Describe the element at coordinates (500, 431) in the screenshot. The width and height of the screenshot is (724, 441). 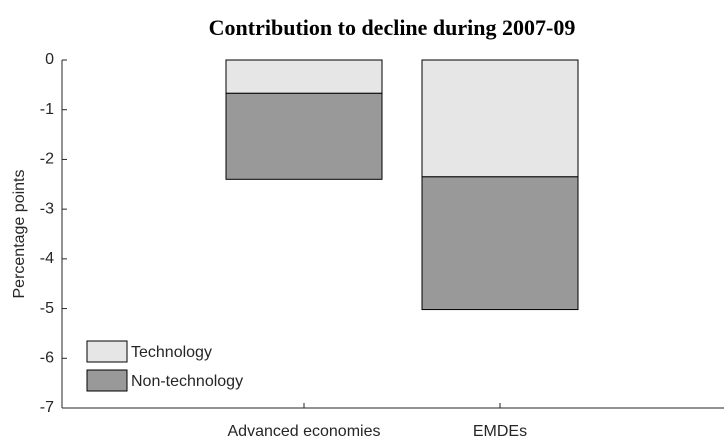
I see `x-tick-label: EMDEs` at that location.